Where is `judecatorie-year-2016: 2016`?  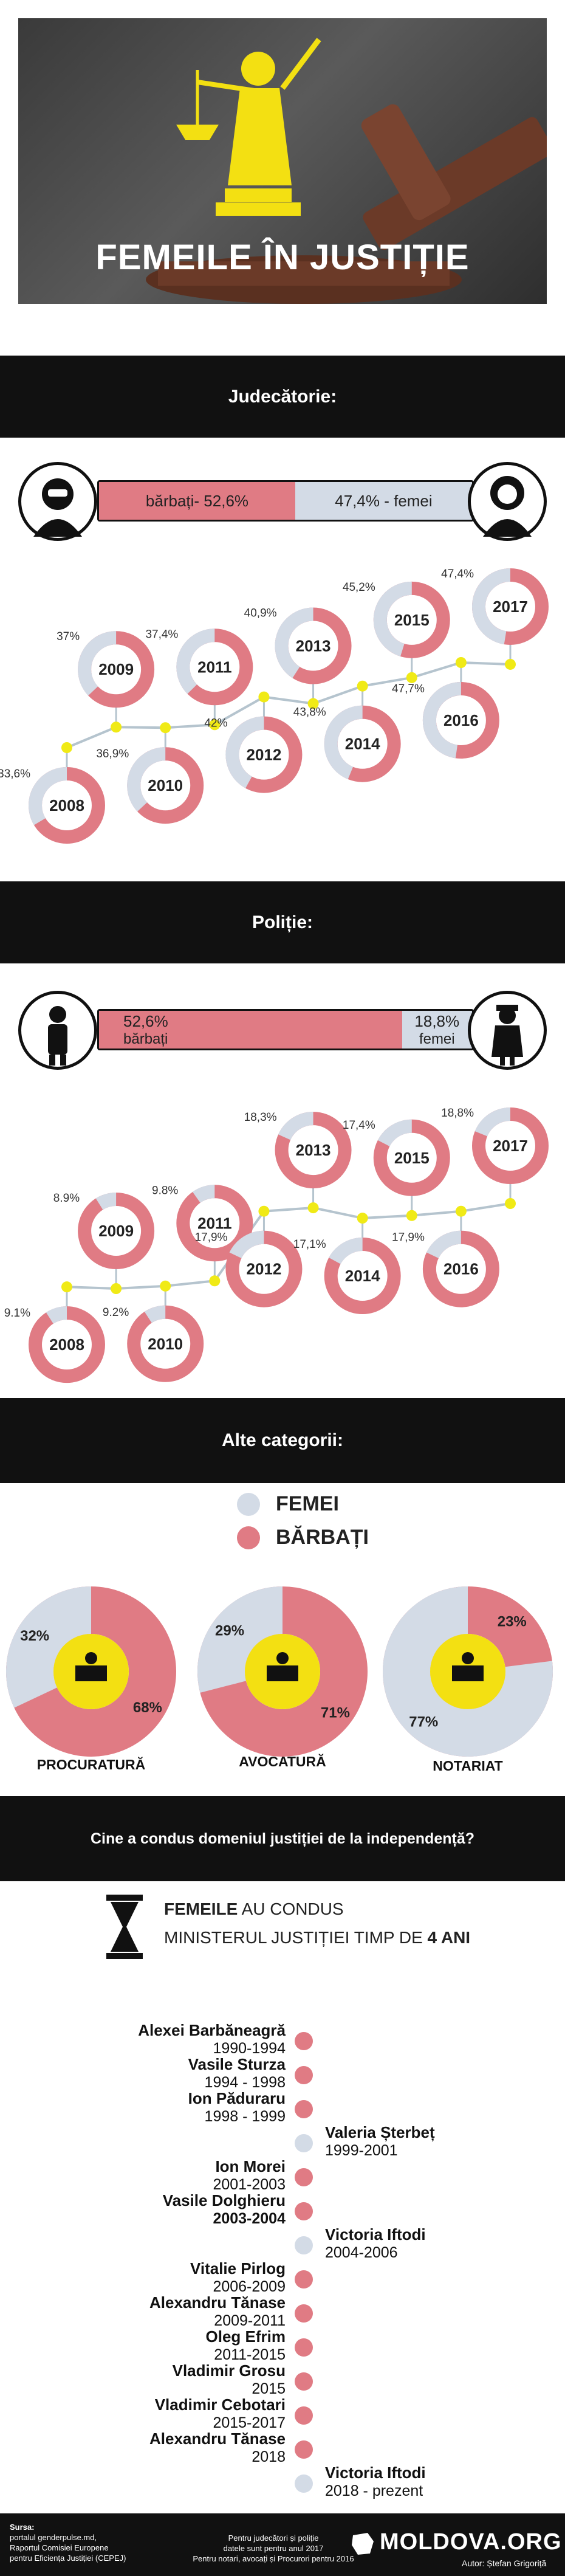
judecatorie-year-2016: 2016 is located at coordinates (461, 720).